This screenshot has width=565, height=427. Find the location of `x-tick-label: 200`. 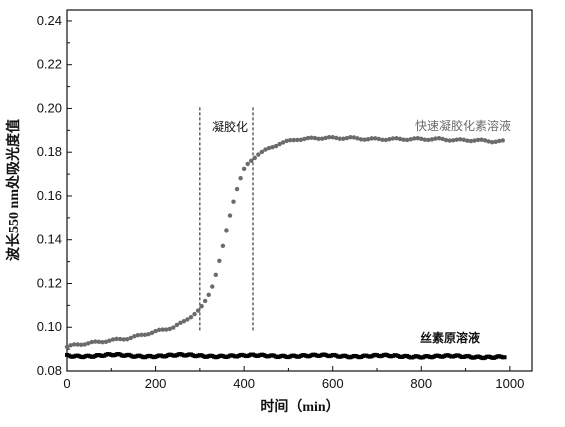

x-tick-label: 200 is located at coordinates (156, 383).